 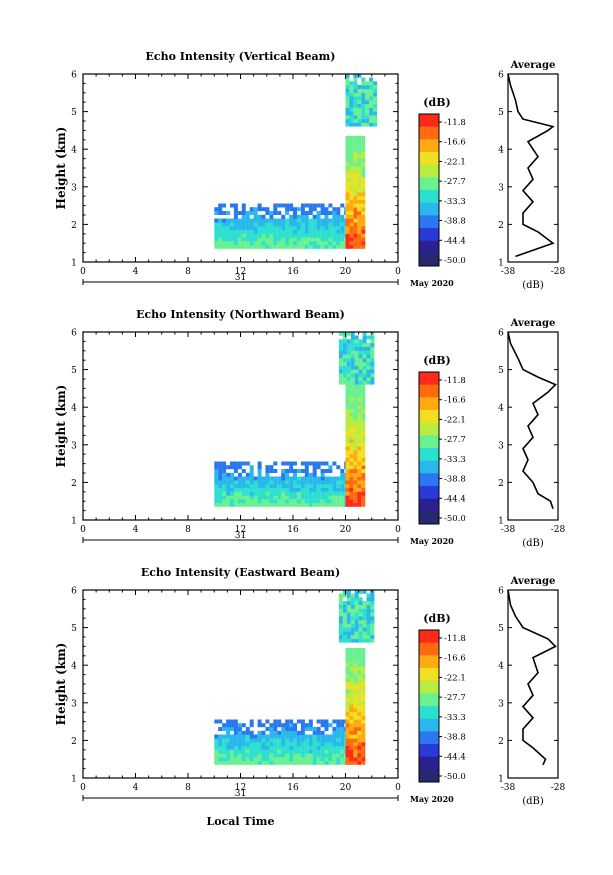 What do you see at coordinates (501, 446) in the screenshot?
I see `avg-y-tick-label: 3` at bounding box center [501, 446].